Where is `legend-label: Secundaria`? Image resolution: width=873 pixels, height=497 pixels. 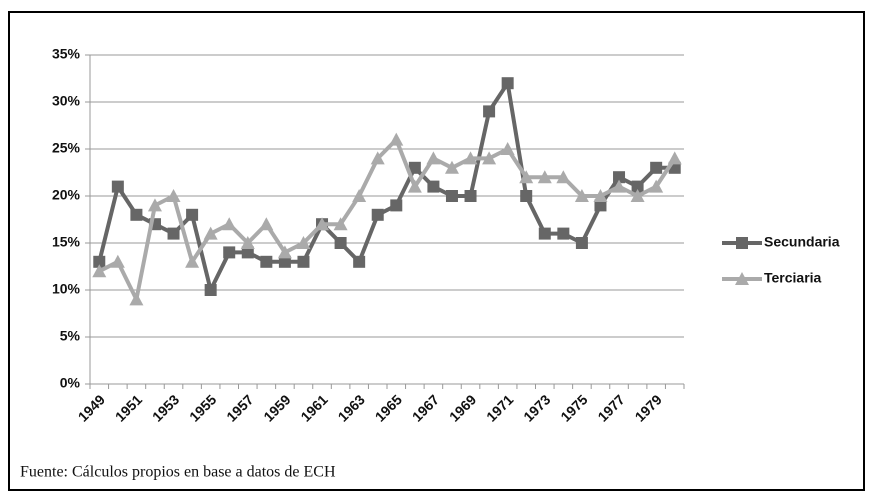 legend-label: Secundaria is located at coordinates (802, 242).